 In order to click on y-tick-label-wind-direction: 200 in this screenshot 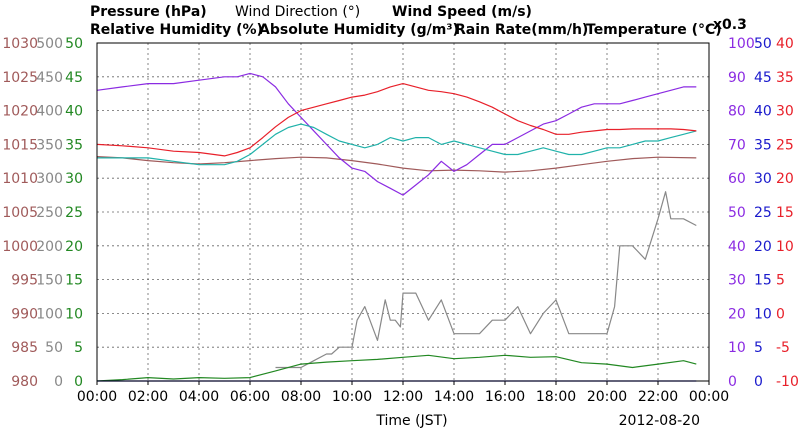, I will do `click(49, 247)`.